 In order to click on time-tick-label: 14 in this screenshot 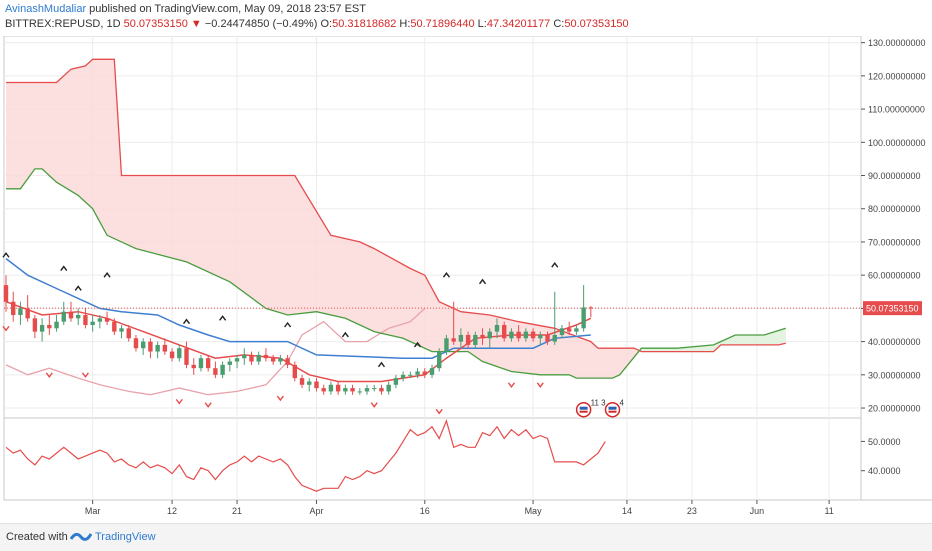, I will do `click(627, 511)`.